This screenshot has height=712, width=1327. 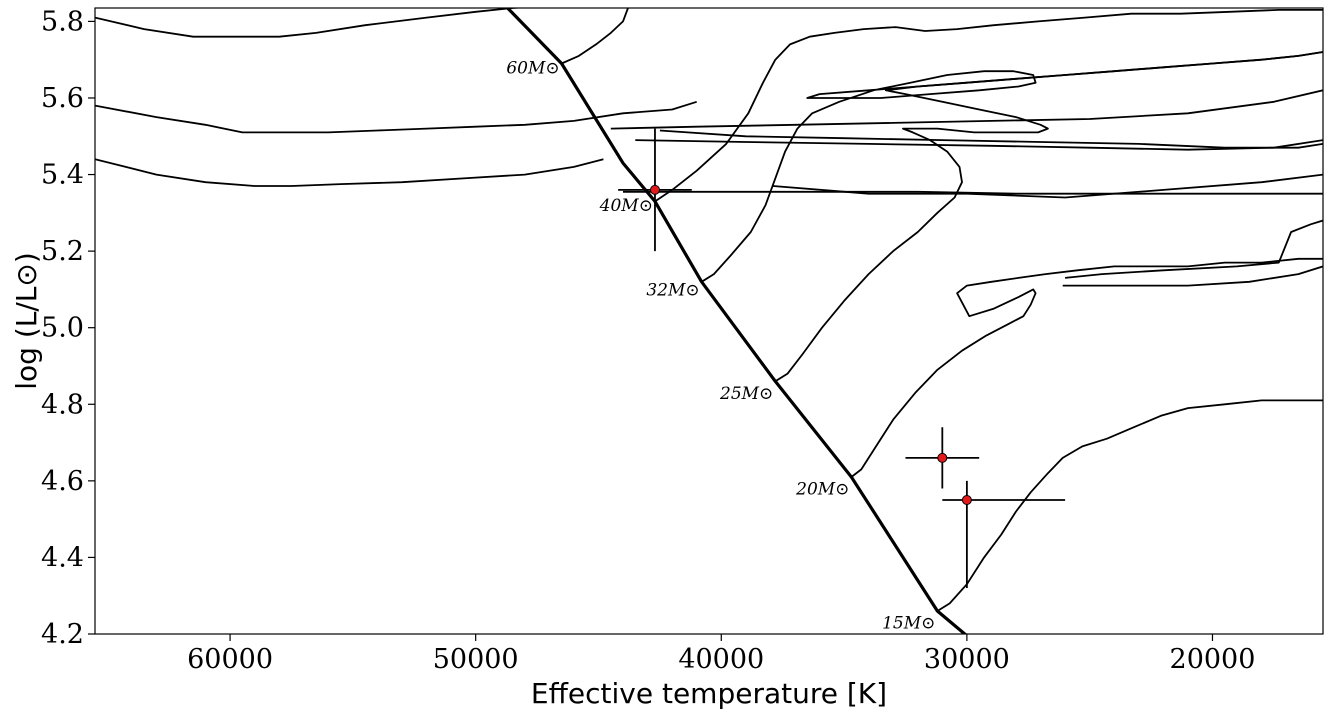 I want to click on y-tick-label: 4.4, so click(x=62, y=557).